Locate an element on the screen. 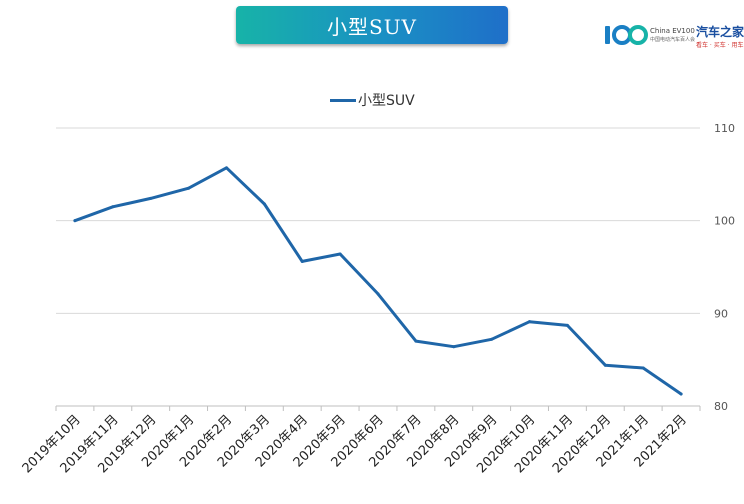 This screenshot has width=744, height=504. y-tick-label: 110 is located at coordinates (724, 128).